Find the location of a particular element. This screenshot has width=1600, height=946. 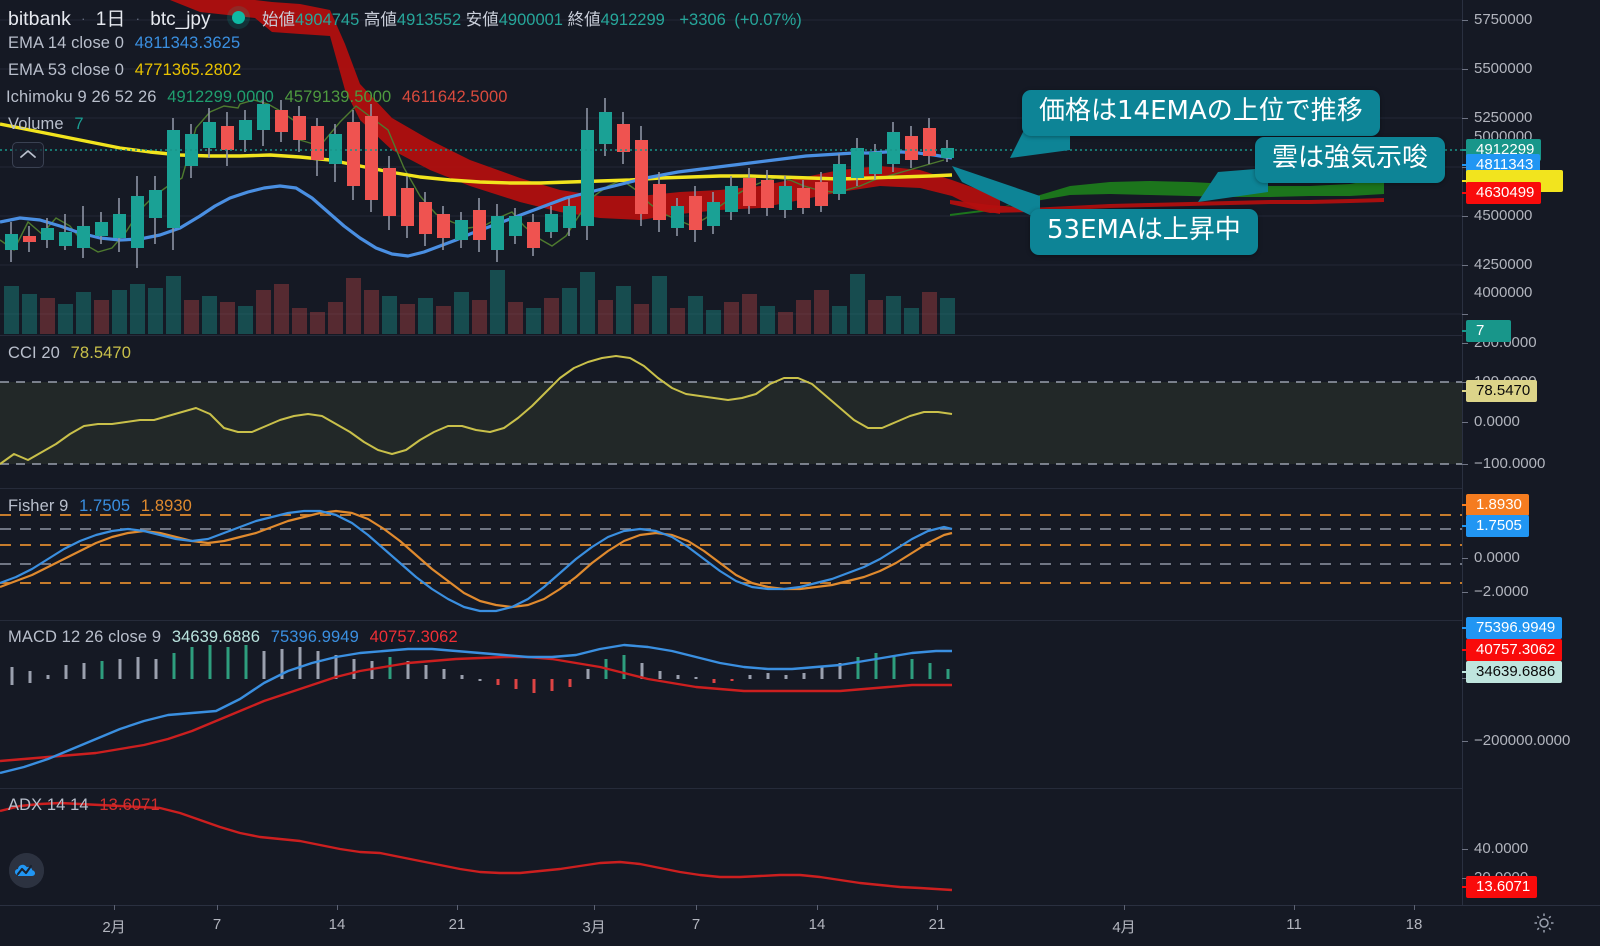

price-tick: 5500000 is located at coordinates (1503, 68).